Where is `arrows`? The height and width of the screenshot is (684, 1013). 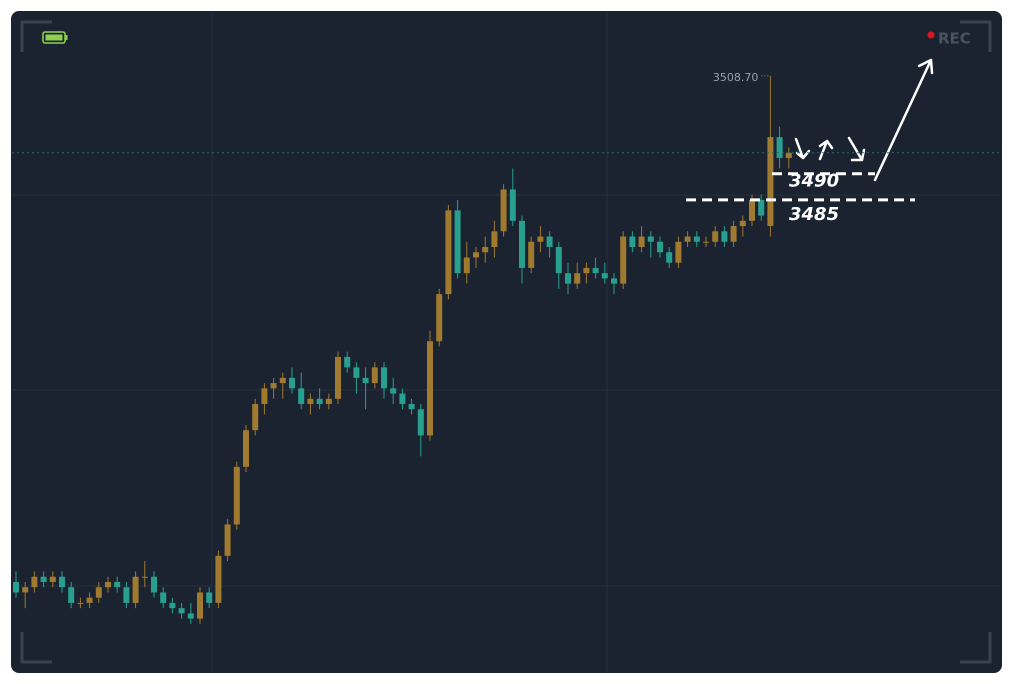 arrows is located at coordinates (864, 120).